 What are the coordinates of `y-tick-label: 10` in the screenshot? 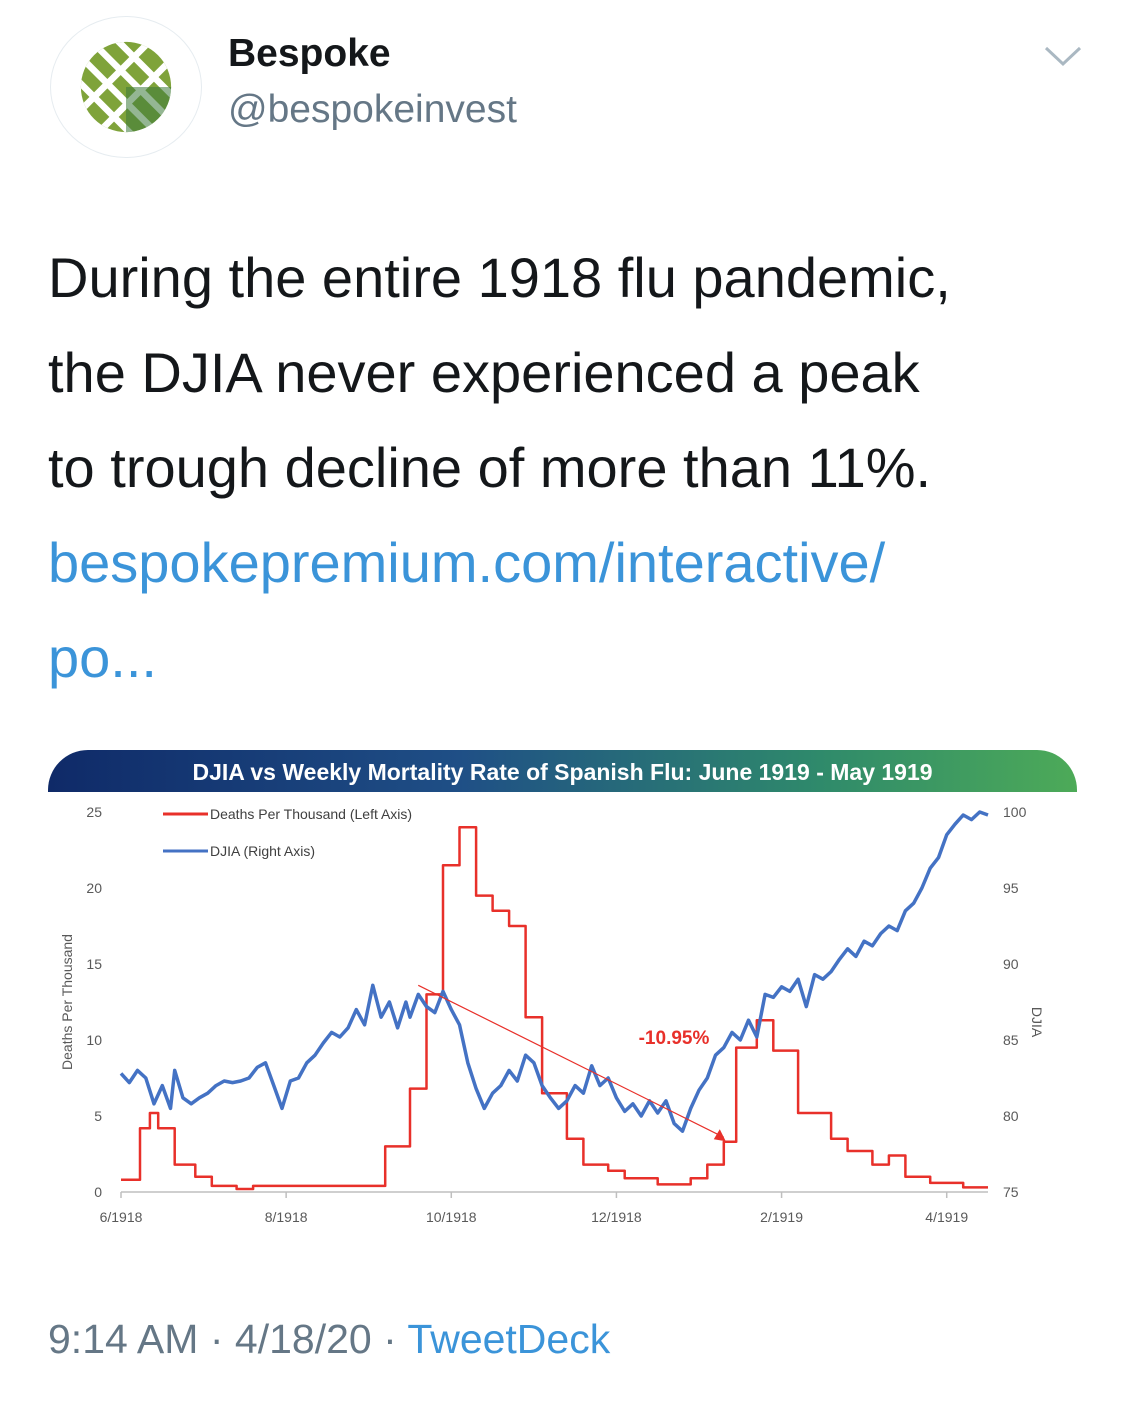 It's located at (94, 1040).